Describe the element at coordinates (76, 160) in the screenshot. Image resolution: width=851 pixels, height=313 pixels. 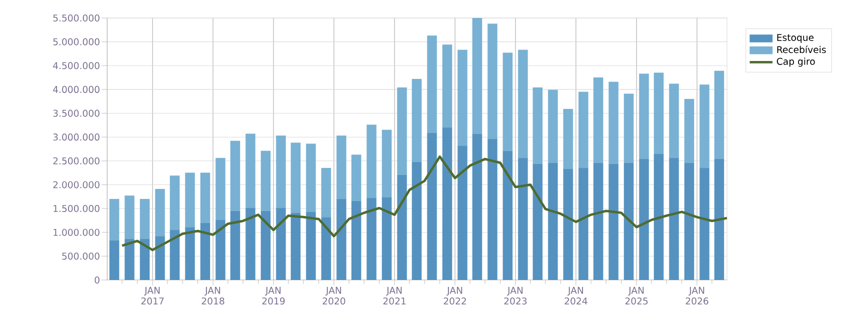
I see `y-tick-label: 2.500.000` at that location.